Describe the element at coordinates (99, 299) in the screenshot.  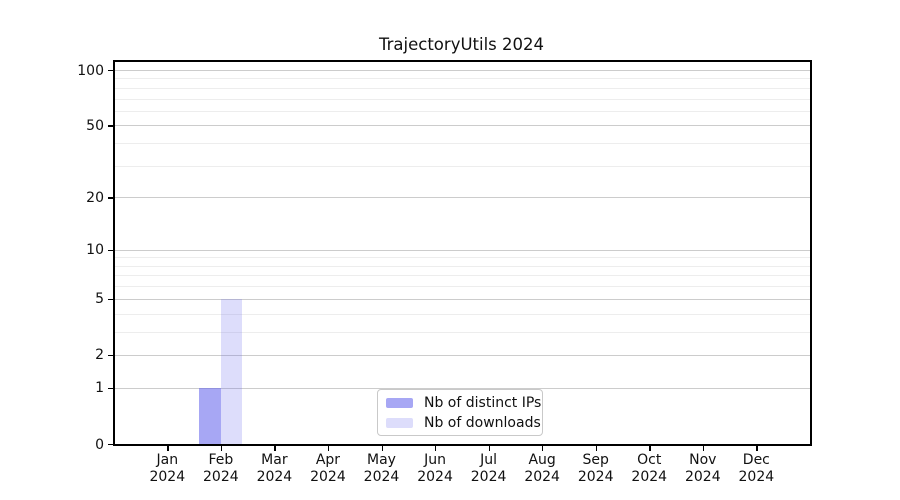
I see `y-tick-label: 5` at that location.